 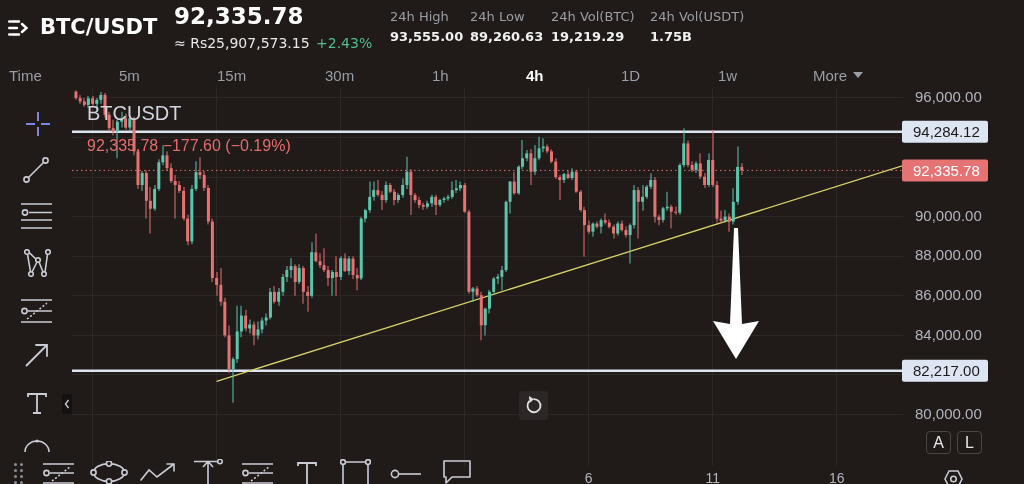 I want to click on text: 1.75B, so click(x=671, y=36).